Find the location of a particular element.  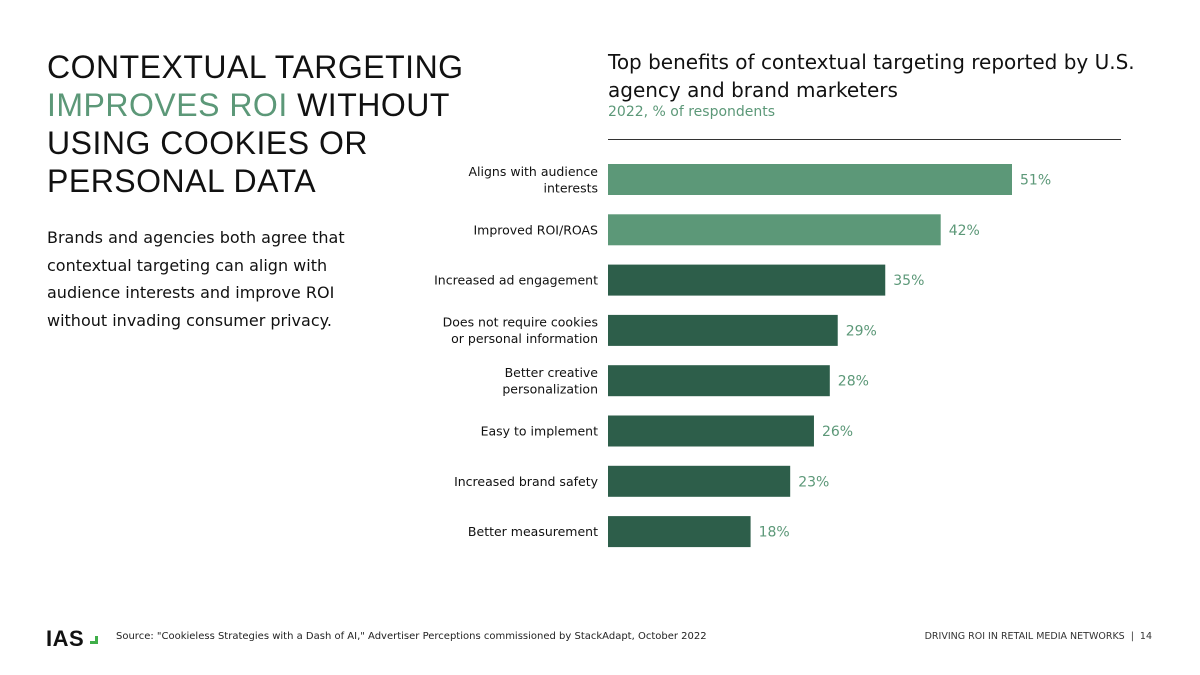

headline-accent: IMPROVES ROI is located at coordinates (167, 105).